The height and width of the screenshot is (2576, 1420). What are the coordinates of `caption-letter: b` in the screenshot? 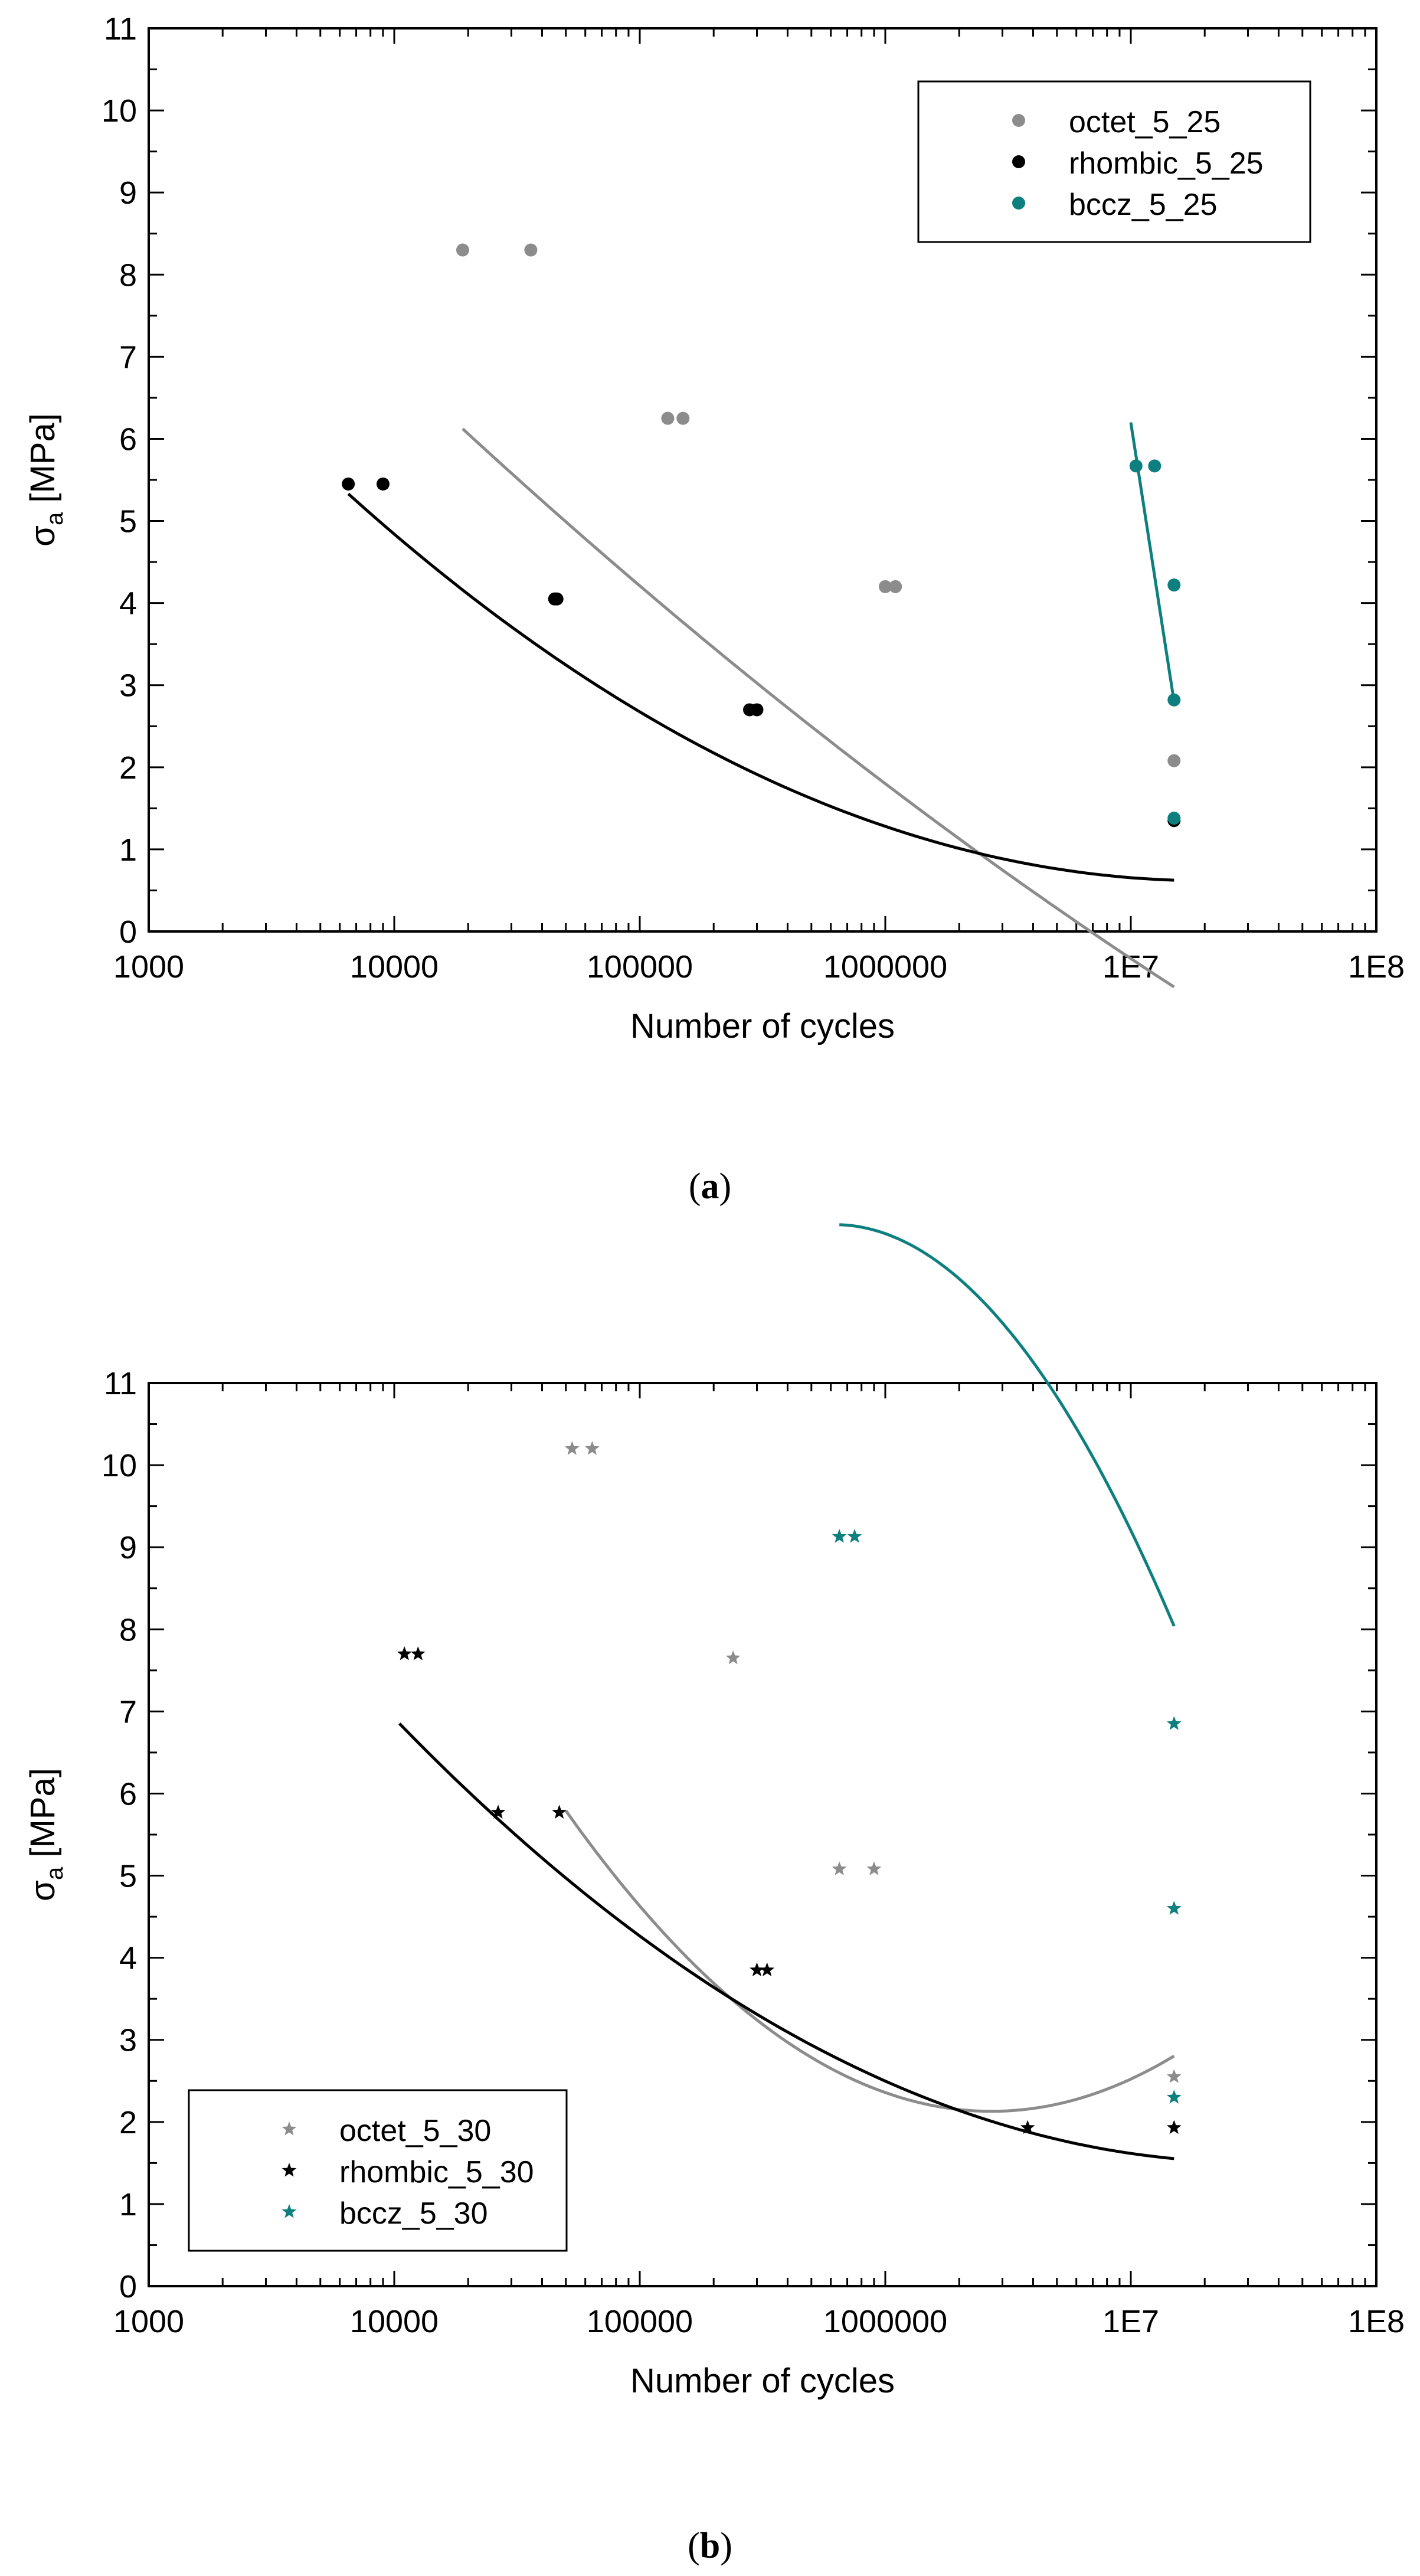 It's located at (710, 2546).